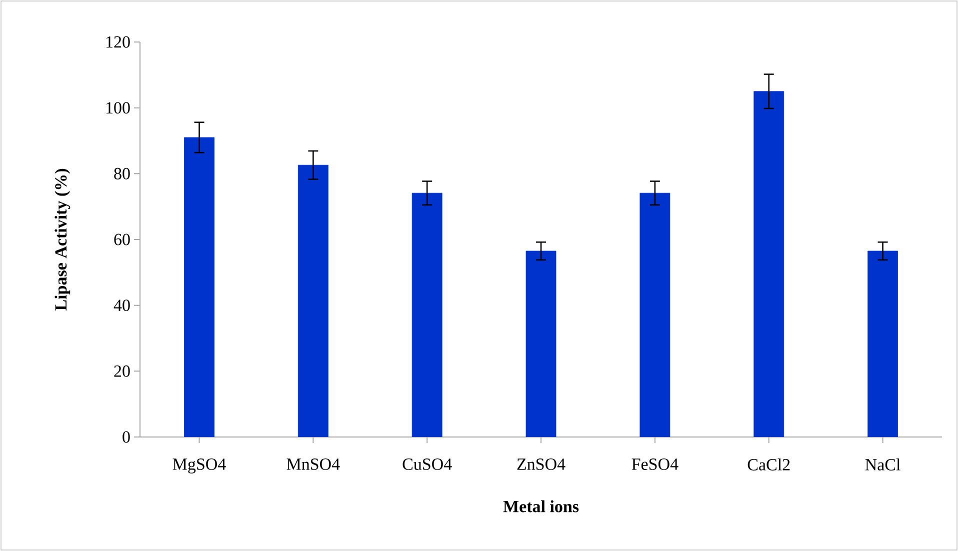  What do you see at coordinates (122, 371) in the screenshot?
I see `y-tick-label: 20` at bounding box center [122, 371].